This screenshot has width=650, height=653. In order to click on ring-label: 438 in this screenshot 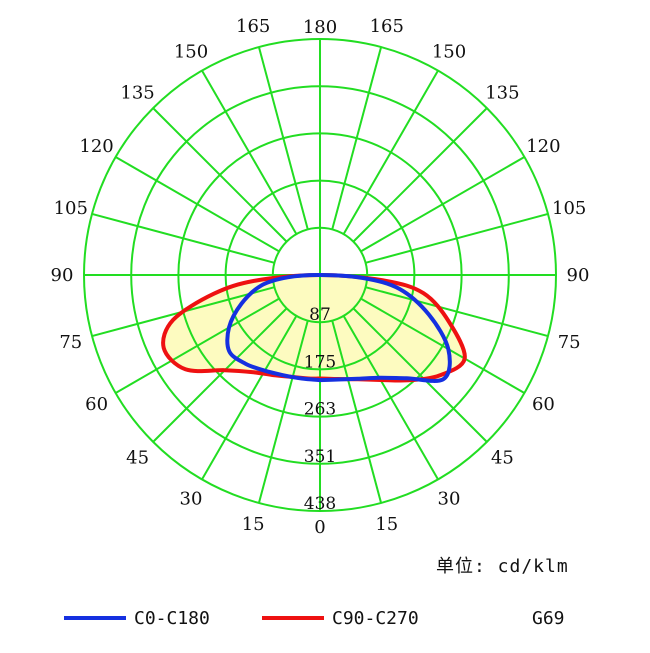, I will do `click(320, 504)`.